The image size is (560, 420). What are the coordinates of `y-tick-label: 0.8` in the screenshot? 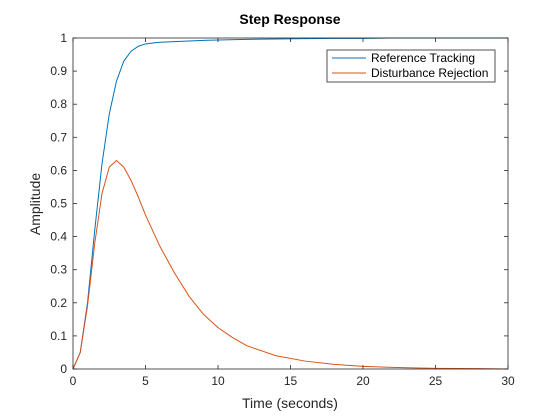 It's located at (58, 104).